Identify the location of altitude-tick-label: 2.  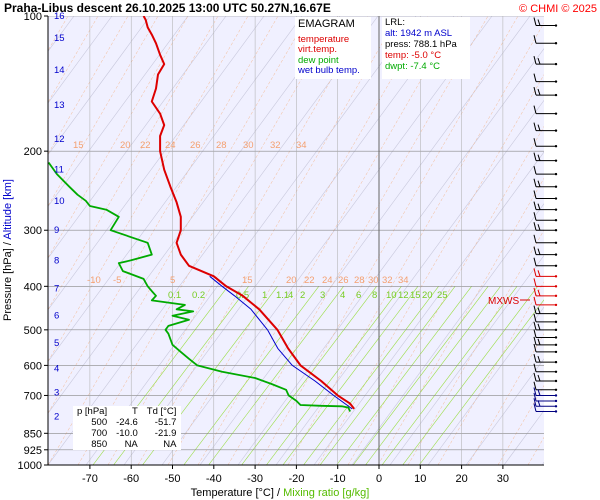
(56, 417).